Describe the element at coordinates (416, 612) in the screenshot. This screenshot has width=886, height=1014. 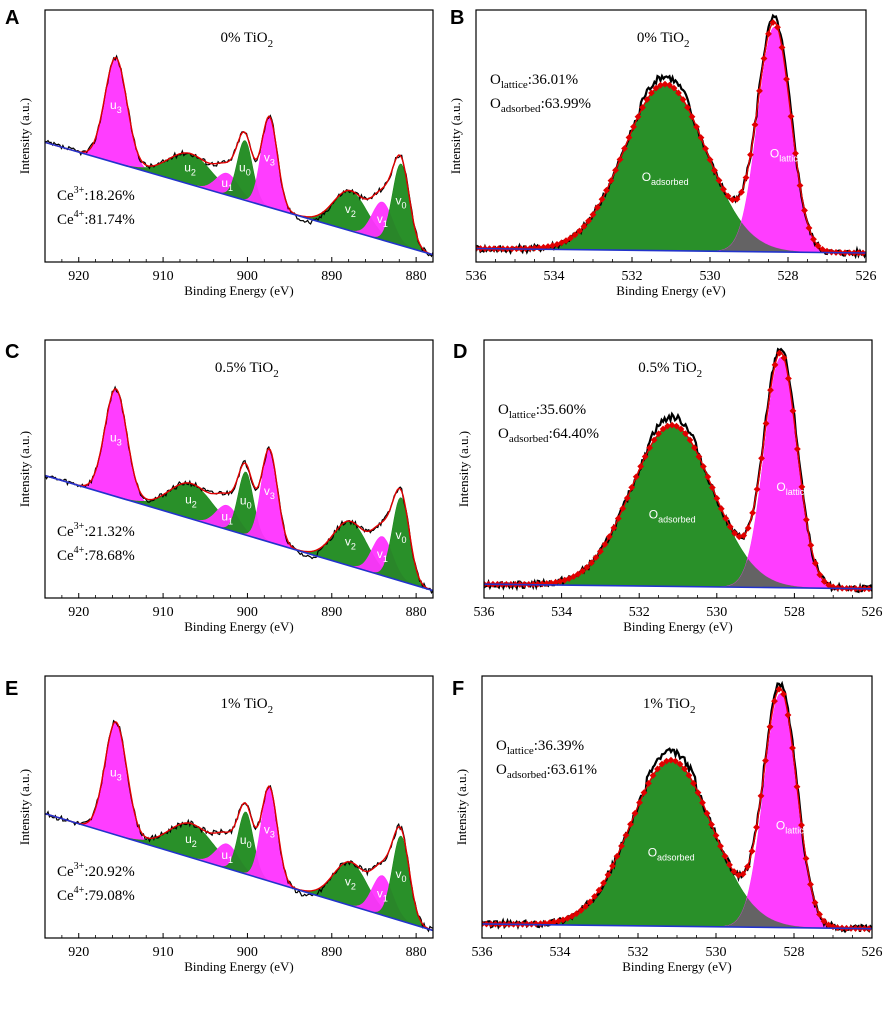
I see `x-tick-label: 880` at that location.